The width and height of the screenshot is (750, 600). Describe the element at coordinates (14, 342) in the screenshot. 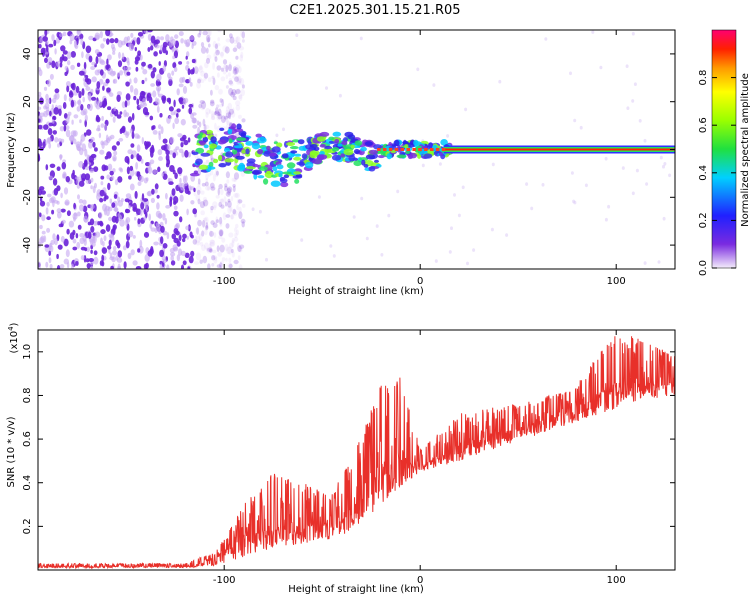

I see `snr-scale-prefix: (x10` at that location.